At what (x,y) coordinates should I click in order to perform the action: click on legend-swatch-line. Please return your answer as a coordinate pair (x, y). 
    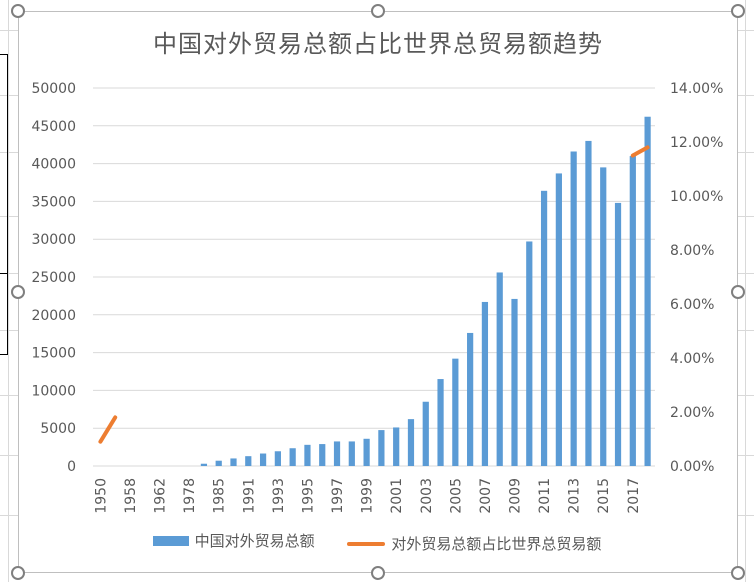
    Looking at the image, I should click on (366, 543).